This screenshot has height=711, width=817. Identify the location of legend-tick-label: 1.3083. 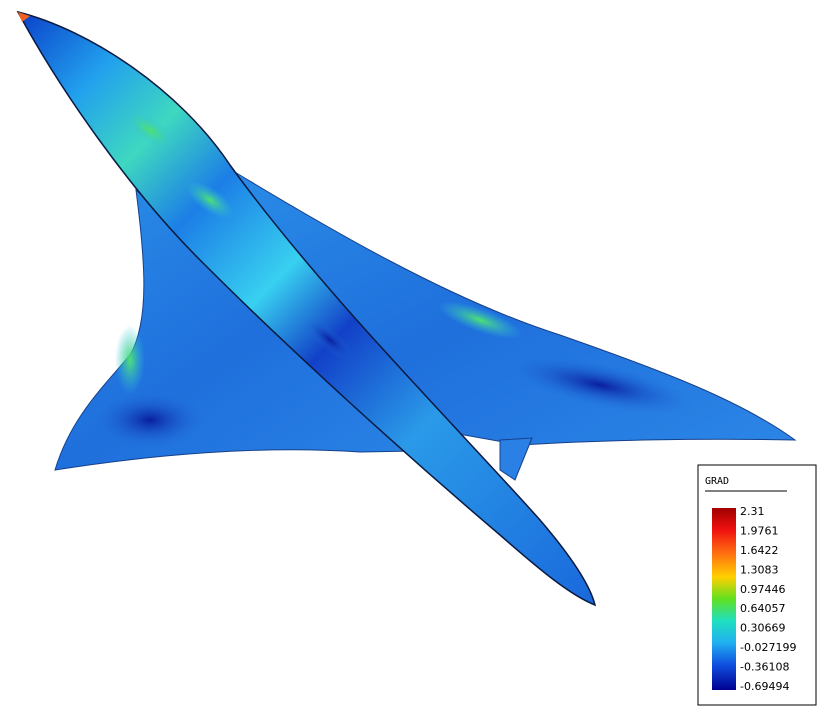
(759, 569).